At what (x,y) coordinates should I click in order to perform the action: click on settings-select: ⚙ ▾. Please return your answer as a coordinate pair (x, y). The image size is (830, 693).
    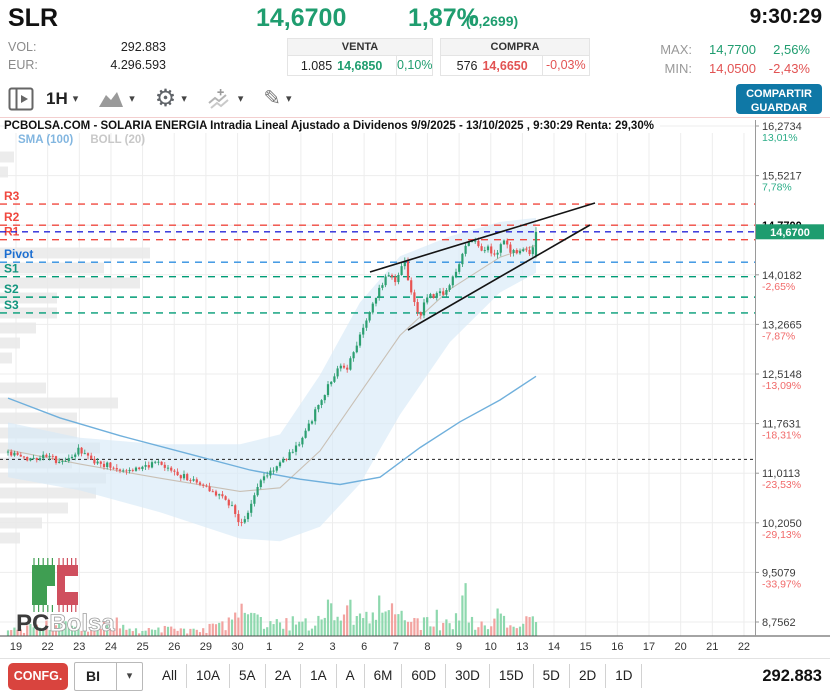
    Looking at the image, I should click on (180, 98).